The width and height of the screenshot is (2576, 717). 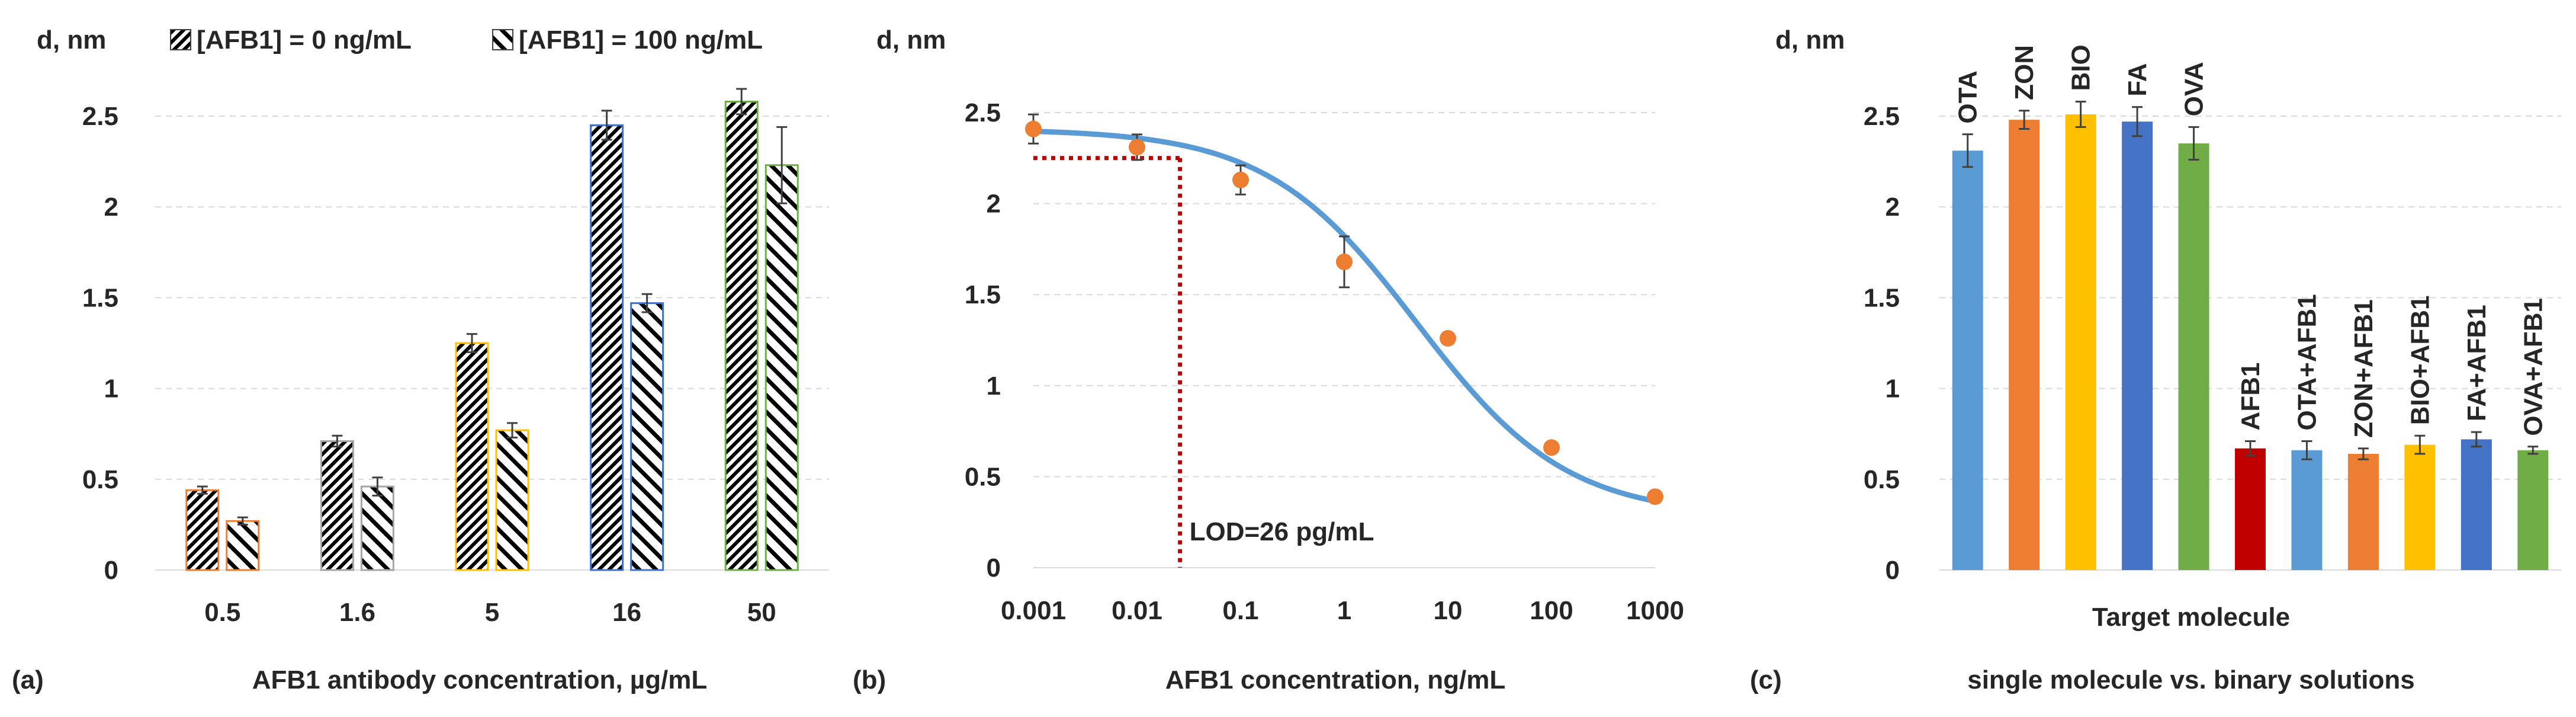 What do you see at coordinates (1551, 611) in the screenshot?
I see `panel-b-xtick-label: 100` at bounding box center [1551, 611].